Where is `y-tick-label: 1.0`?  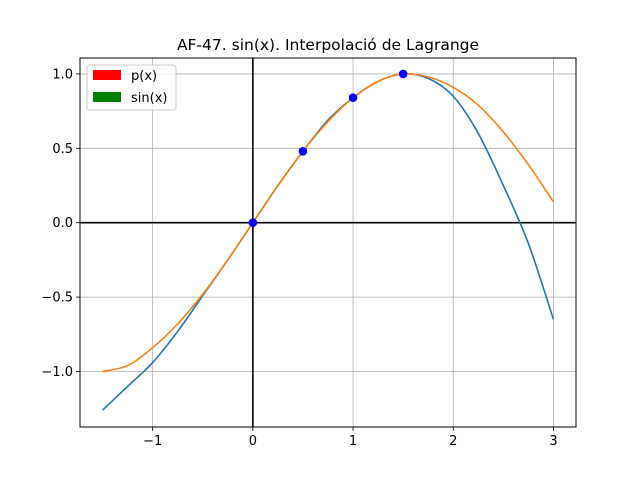 y-tick-label: 1.0 is located at coordinates (62, 74).